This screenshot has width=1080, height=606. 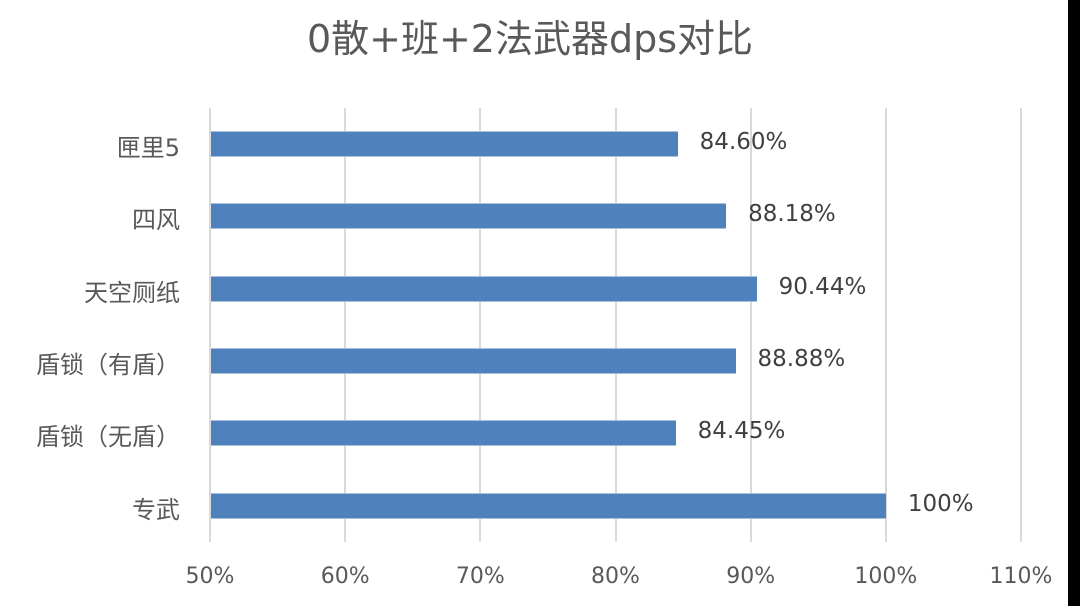 What do you see at coordinates (822, 287) in the screenshot?
I see `data-label: 90.44%` at bounding box center [822, 287].